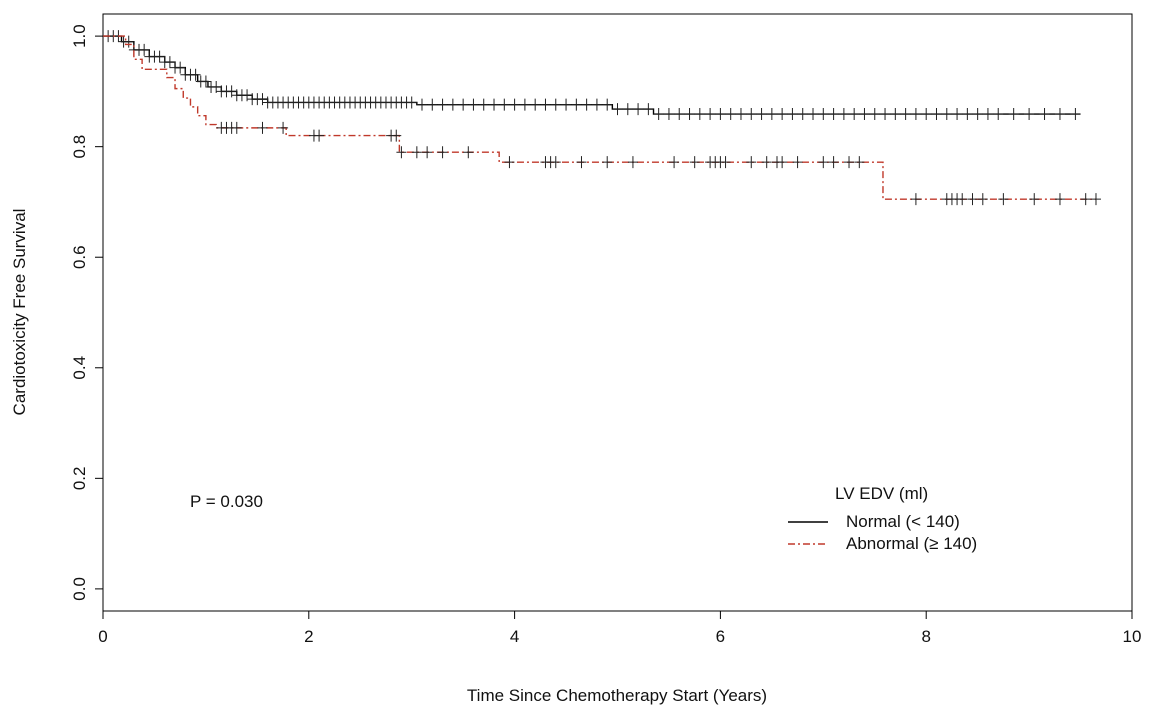 This screenshot has width=1151, height=711. I want to click on x-tick-label: 6, so click(720, 636).